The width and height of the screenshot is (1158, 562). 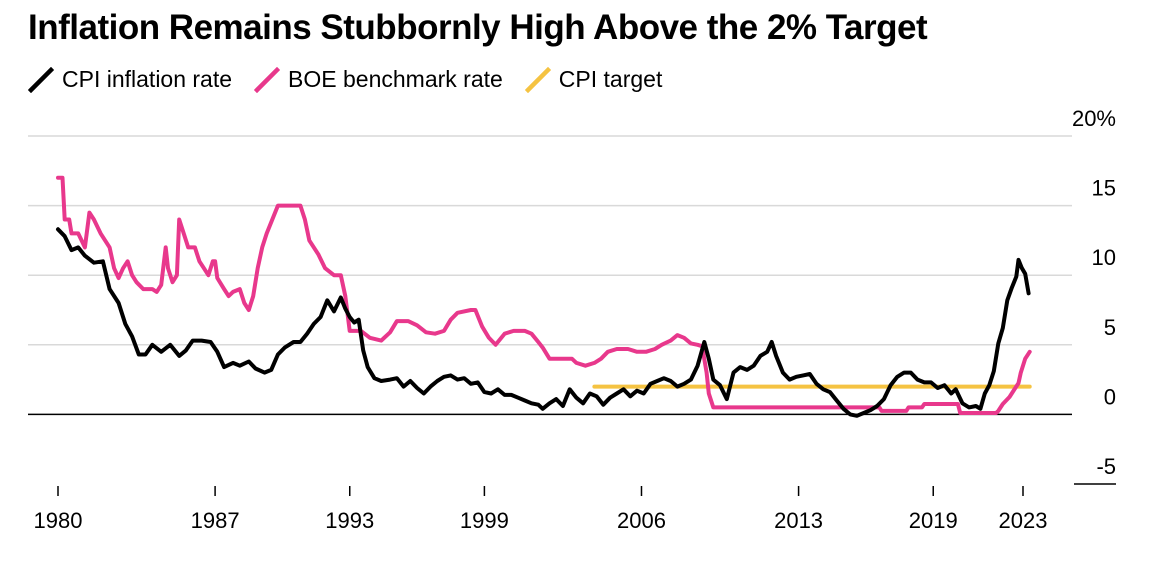 What do you see at coordinates (1104, 188) in the screenshot?
I see `y-tick-label-15: 15` at bounding box center [1104, 188].